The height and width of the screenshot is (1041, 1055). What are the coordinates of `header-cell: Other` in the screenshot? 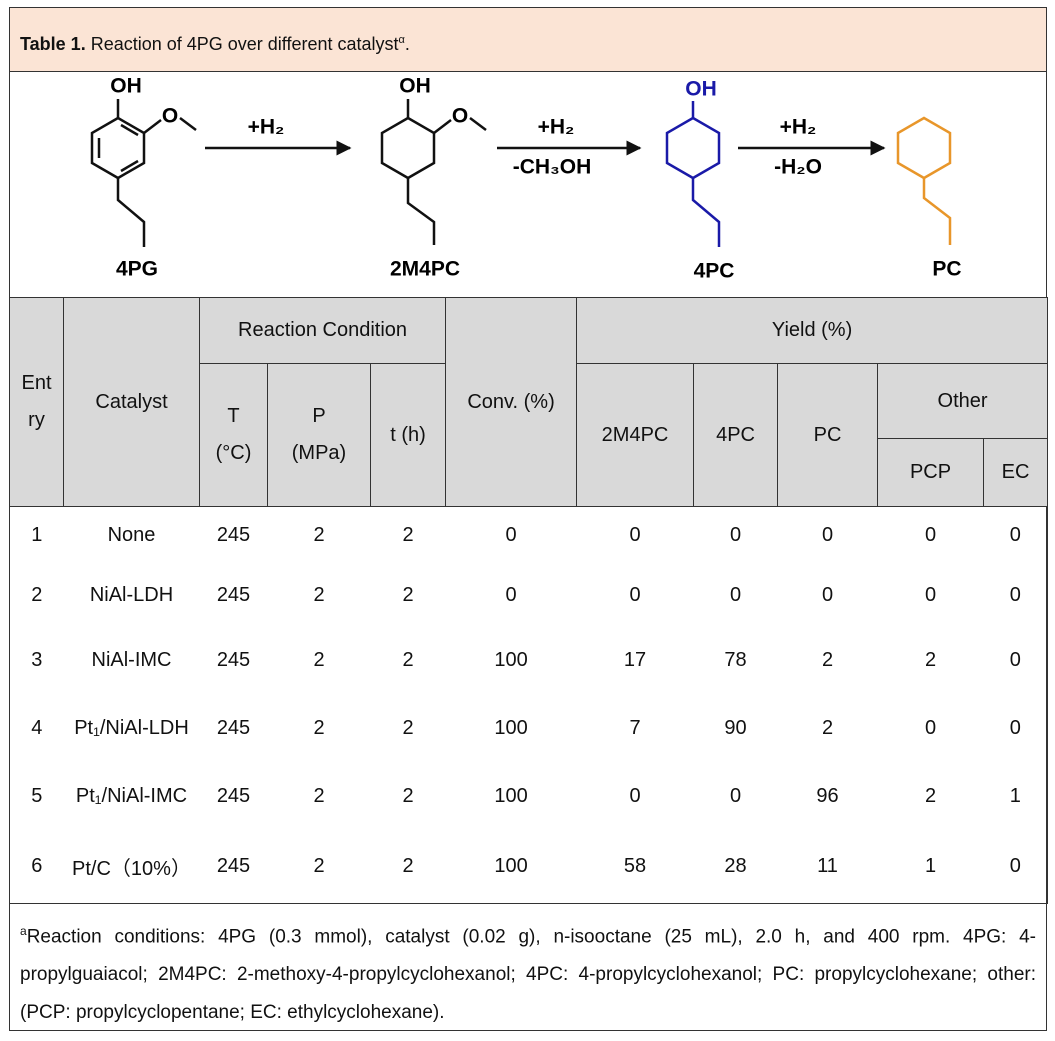 It's located at (963, 401).